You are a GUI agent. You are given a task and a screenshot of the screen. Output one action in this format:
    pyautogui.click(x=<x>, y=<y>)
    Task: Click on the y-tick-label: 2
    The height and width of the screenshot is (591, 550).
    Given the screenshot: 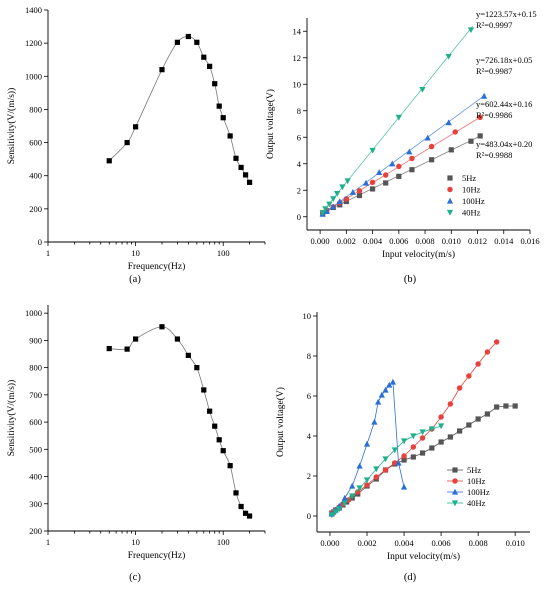 What is the action you would take?
    pyautogui.click(x=309, y=476)
    